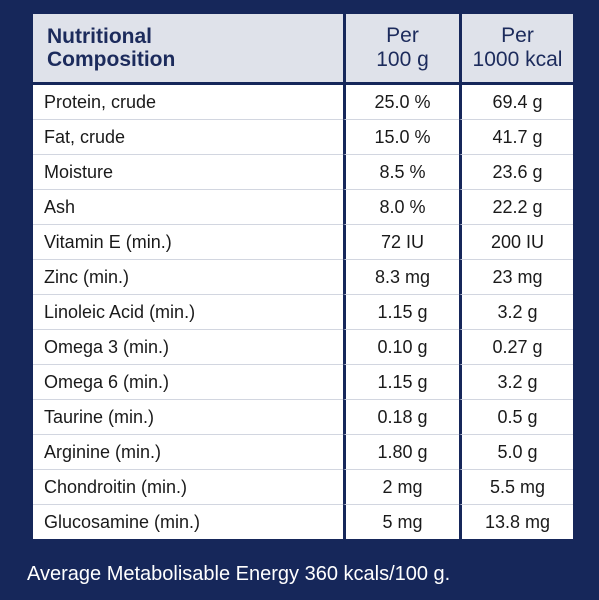 The height and width of the screenshot is (600, 599). Describe the element at coordinates (516, 487) in the screenshot. I see `value-per-1000kcal: 5.5 mg` at that location.